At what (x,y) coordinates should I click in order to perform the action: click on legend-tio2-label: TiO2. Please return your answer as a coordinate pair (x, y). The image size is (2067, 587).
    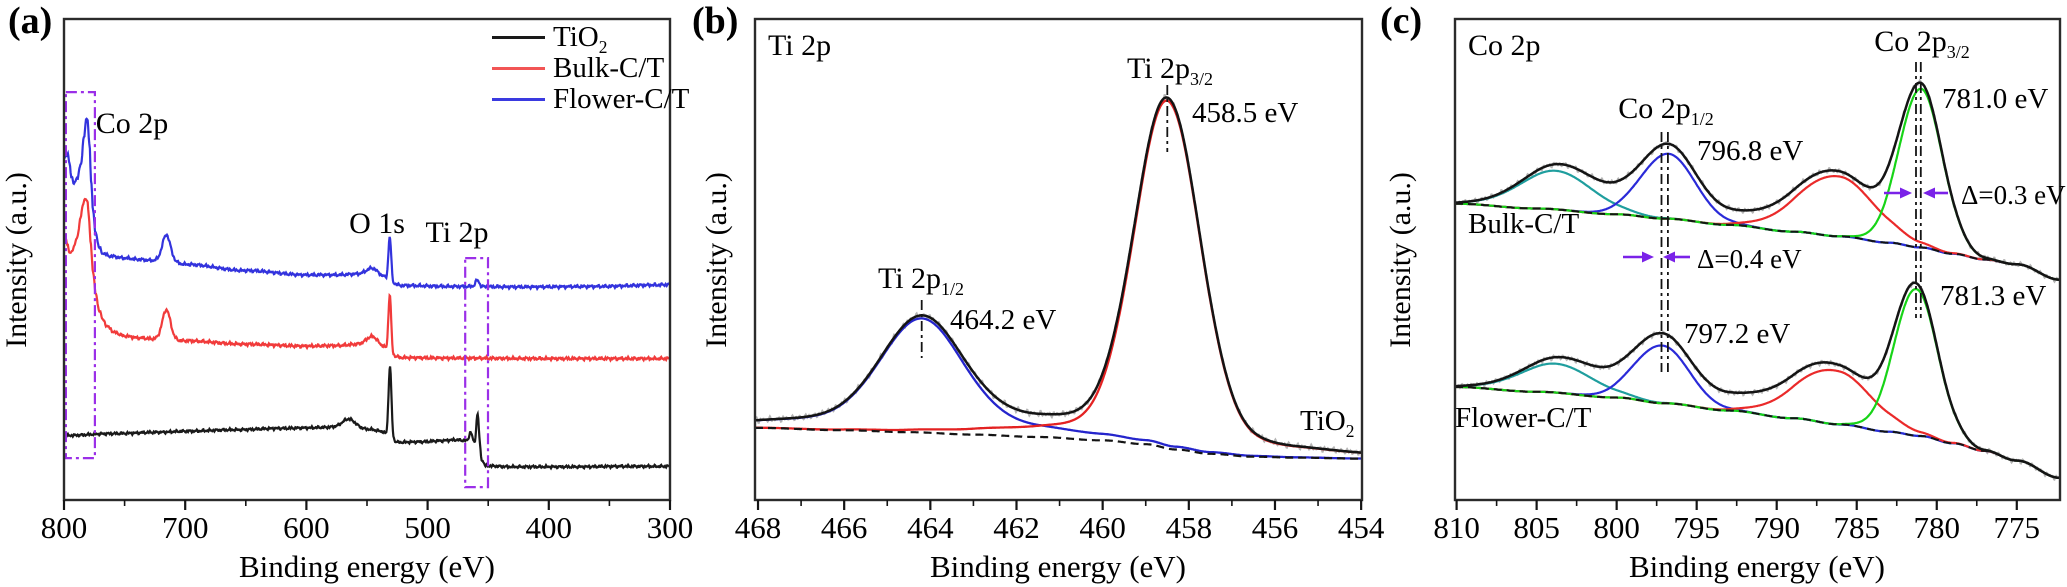
    Looking at the image, I should click on (580, 39).